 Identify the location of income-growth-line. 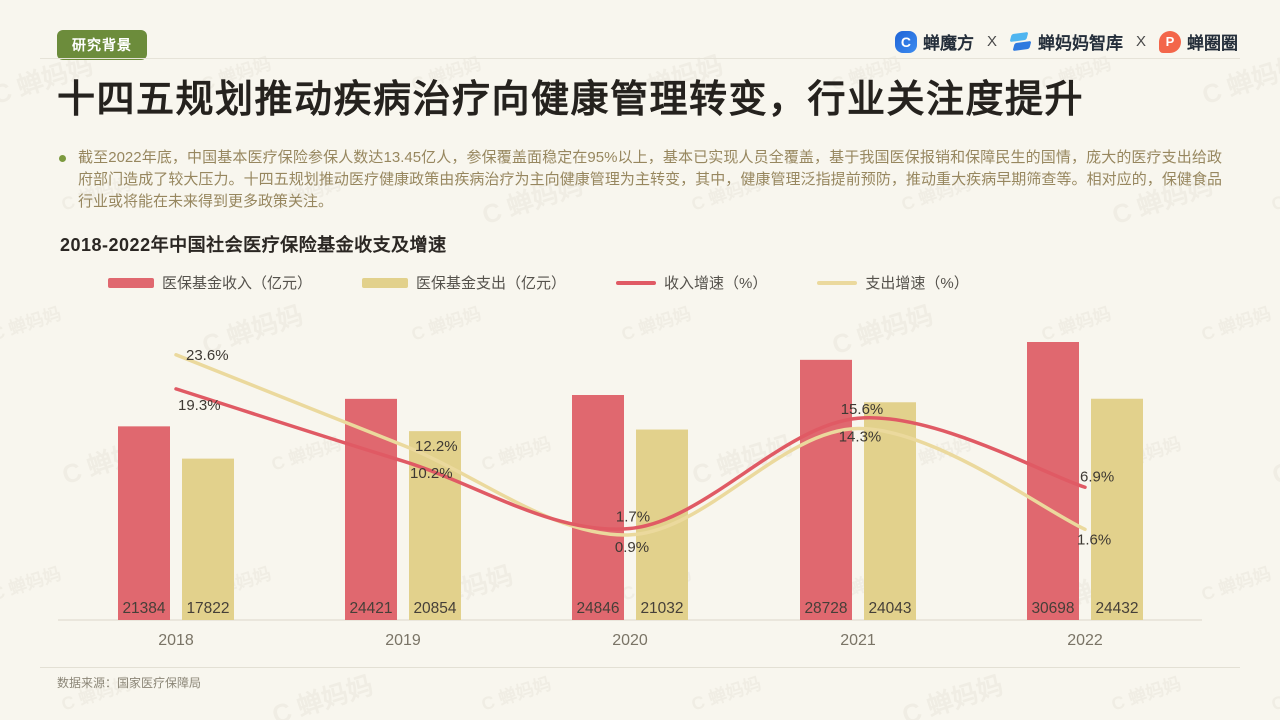
(630, 459).